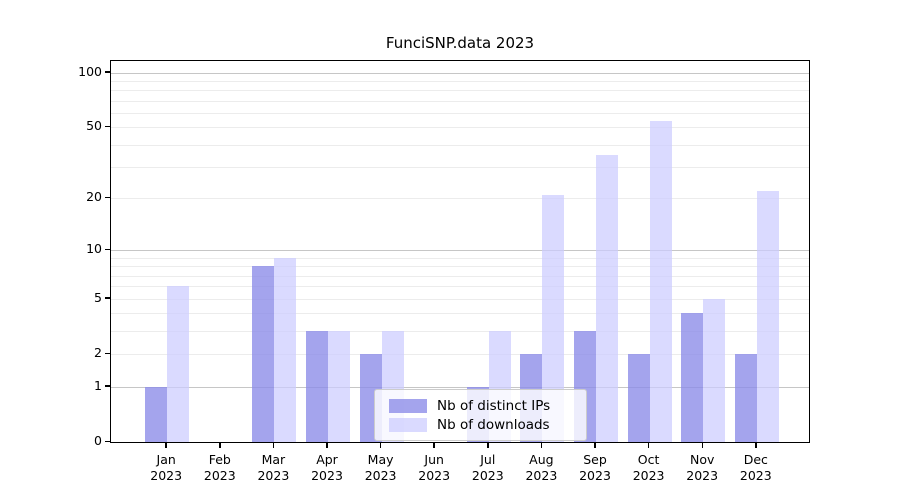 The image size is (900, 500). Describe the element at coordinates (156, 414) in the screenshot. I see `bar-ips-jan` at that location.